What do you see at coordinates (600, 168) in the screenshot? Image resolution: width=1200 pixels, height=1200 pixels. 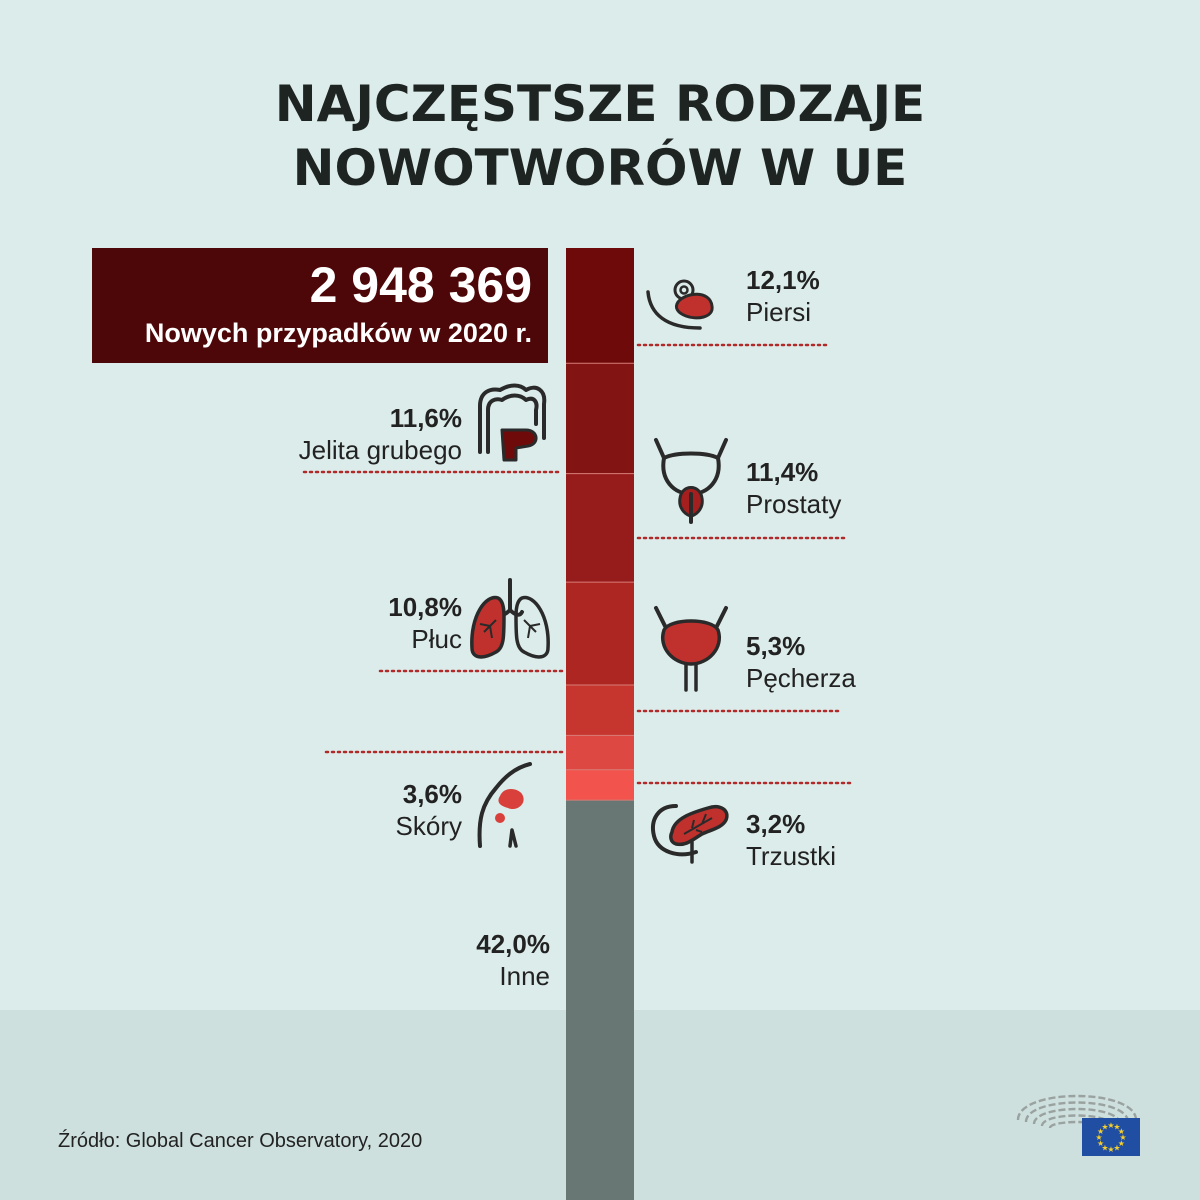 I see `title-line-2: NOWOTWORÓW W UE` at bounding box center [600, 168].